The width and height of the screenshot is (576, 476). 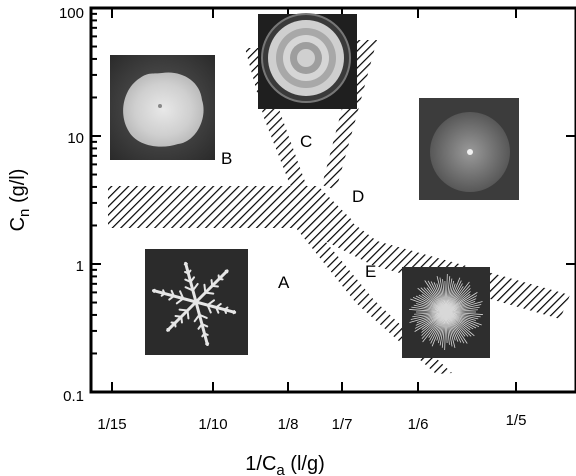 I want to click on x-axis-label-subscript: a, so click(x=280, y=469).